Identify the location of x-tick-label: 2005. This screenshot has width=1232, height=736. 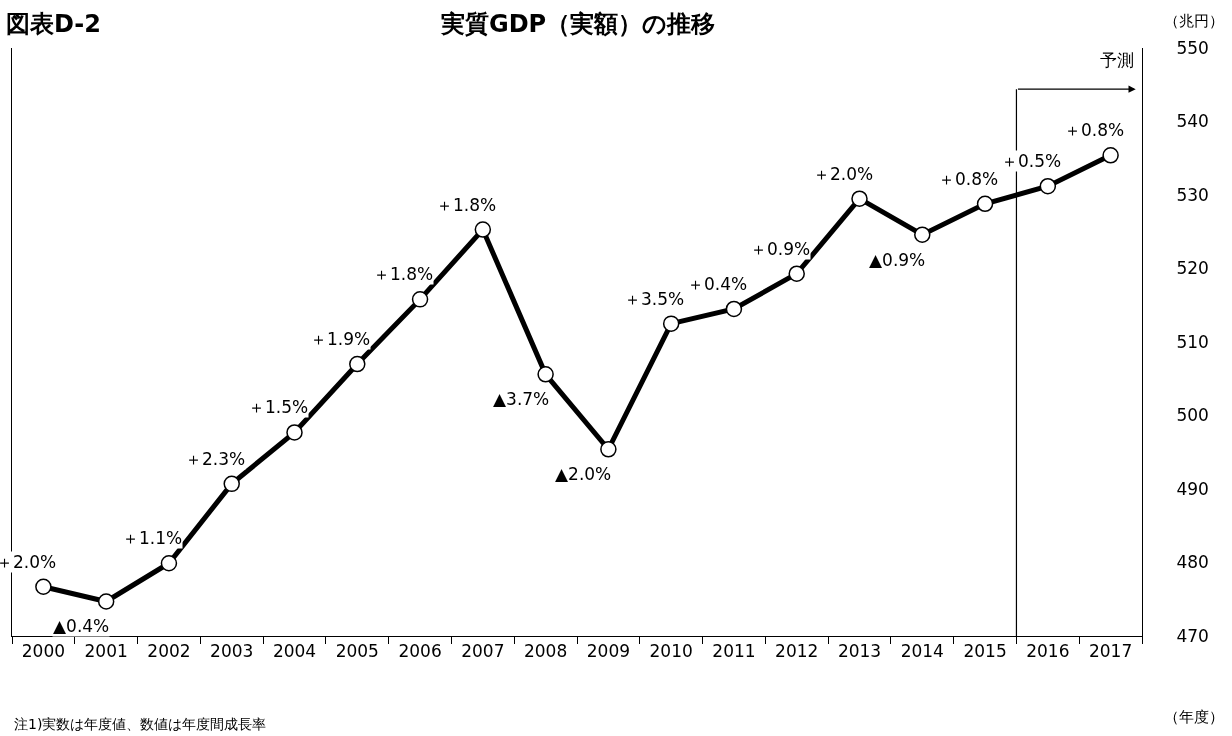
(357, 651).